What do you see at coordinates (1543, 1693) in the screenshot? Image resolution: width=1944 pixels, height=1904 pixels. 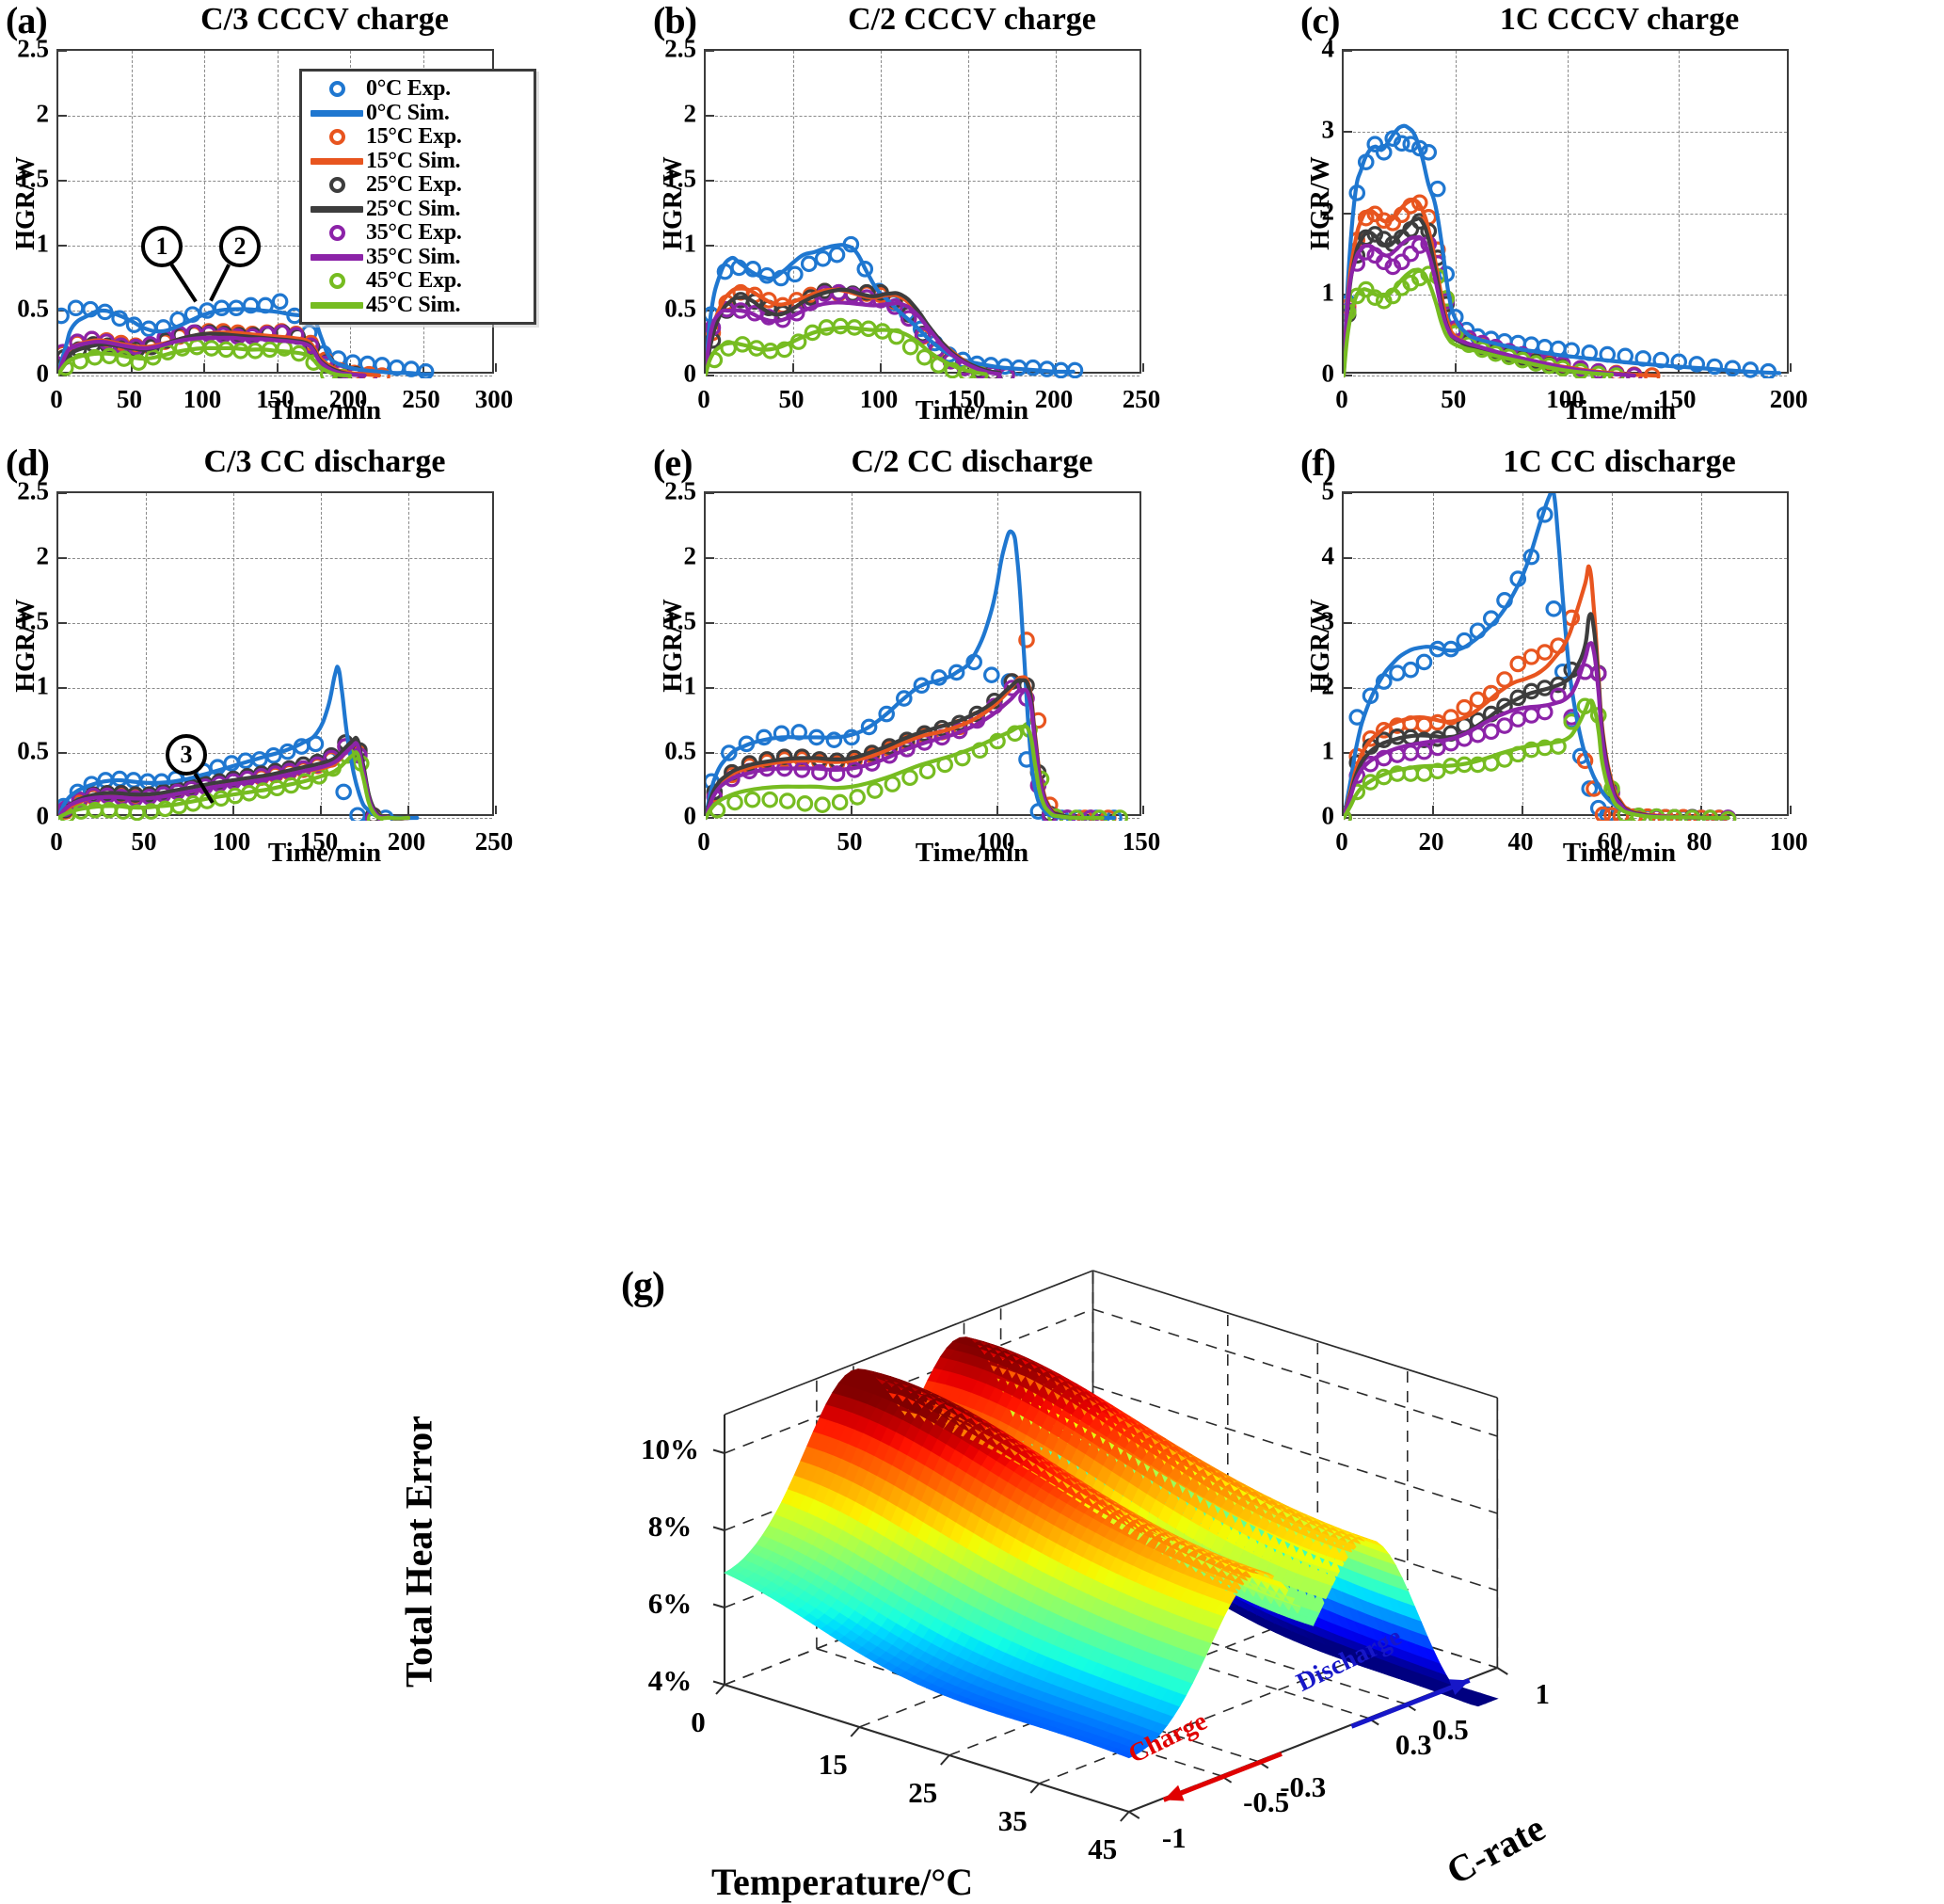 I see `crate-tick-label-3d: 1` at bounding box center [1543, 1693].